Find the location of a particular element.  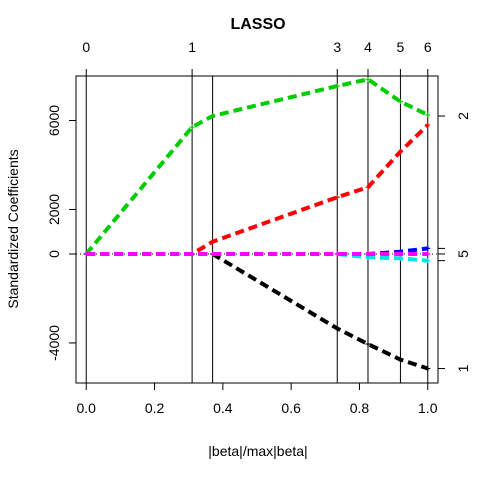

y-tick-label: 0 is located at coordinates (54, 254).